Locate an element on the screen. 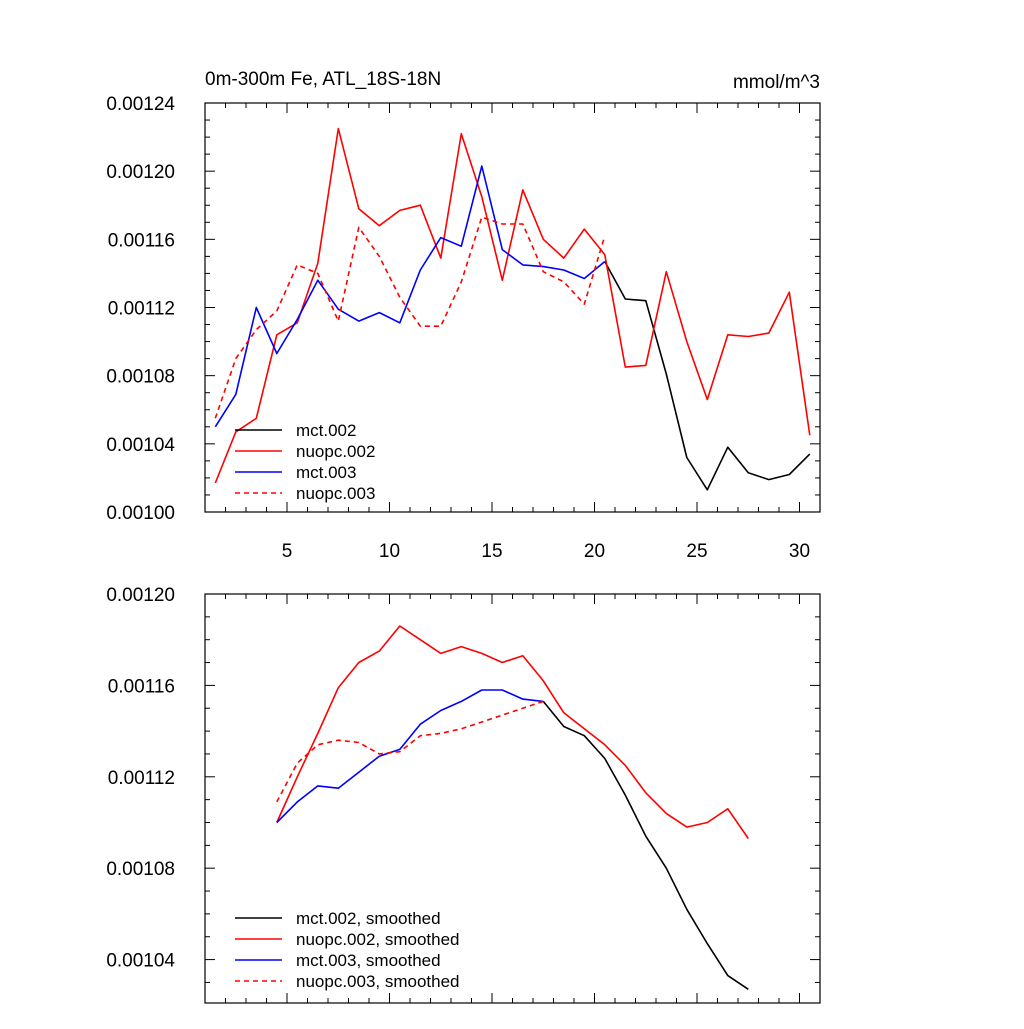  legend-label: mct.003 is located at coordinates (326, 472).